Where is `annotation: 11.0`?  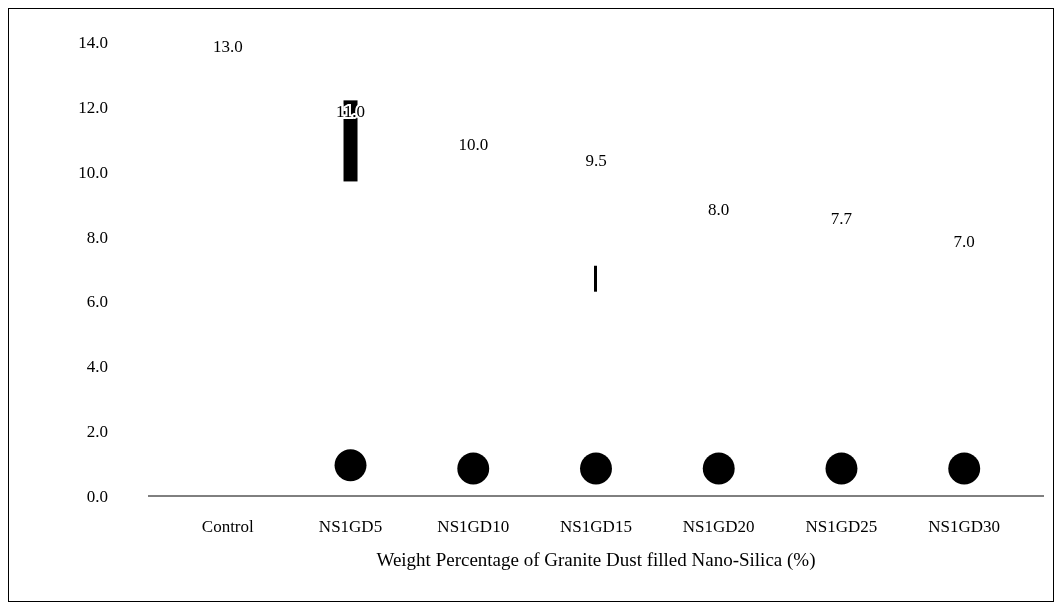
annotation: 11.0 is located at coordinates (350, 112).